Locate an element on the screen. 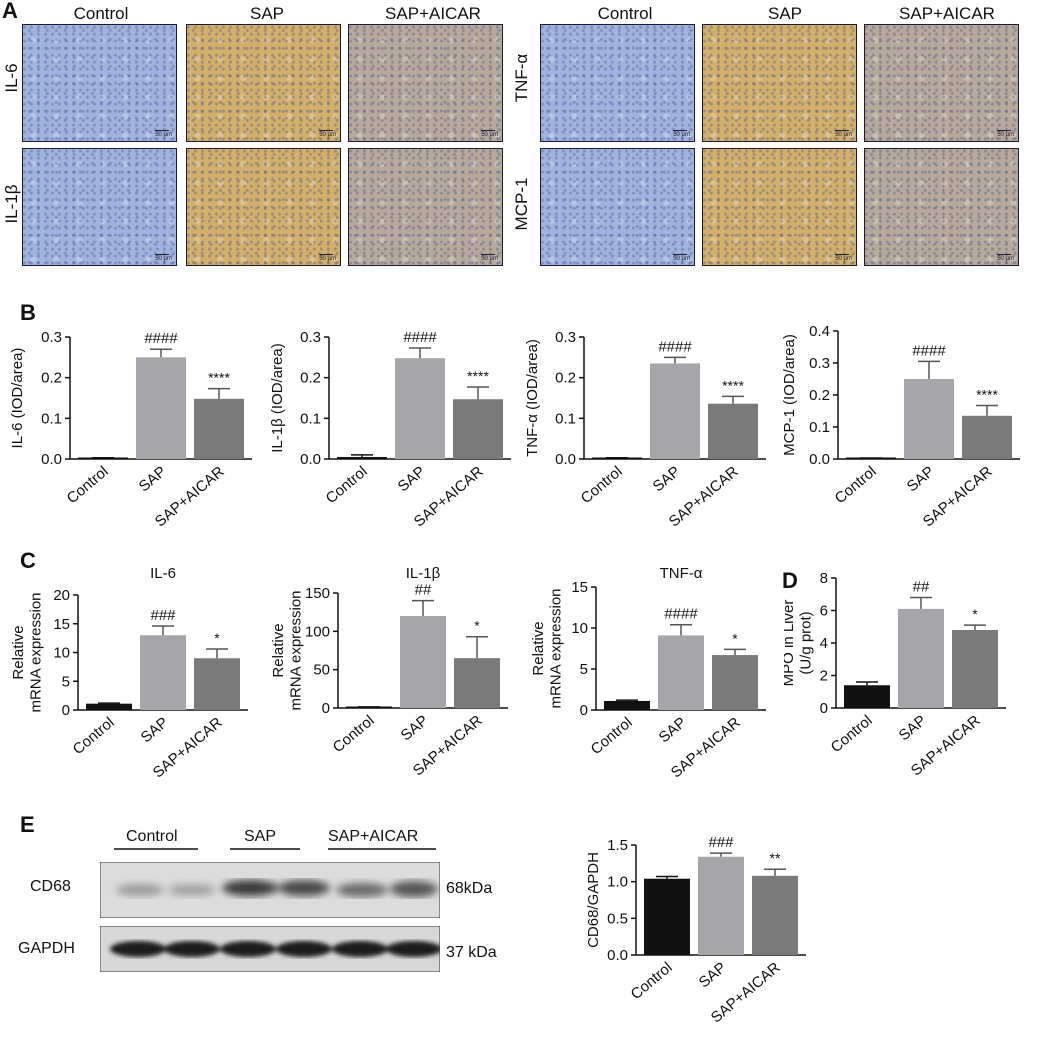 This screenshot has height=1038, width=1038. micrograph-il1b-sap-aicar: 50 μm is located at coordinates (425, 207).